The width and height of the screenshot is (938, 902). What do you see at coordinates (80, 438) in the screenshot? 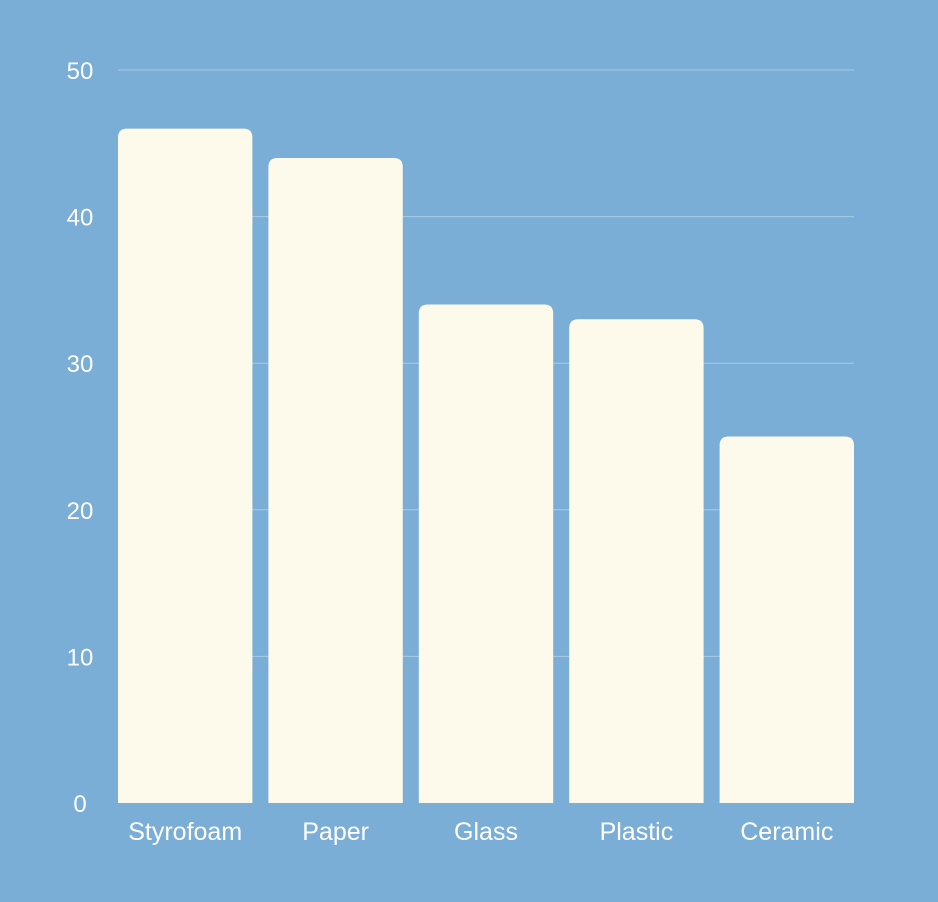
I see `y-axis-tick-labels: 0 10 20 30 40 50` at bounding box center [80, 438].